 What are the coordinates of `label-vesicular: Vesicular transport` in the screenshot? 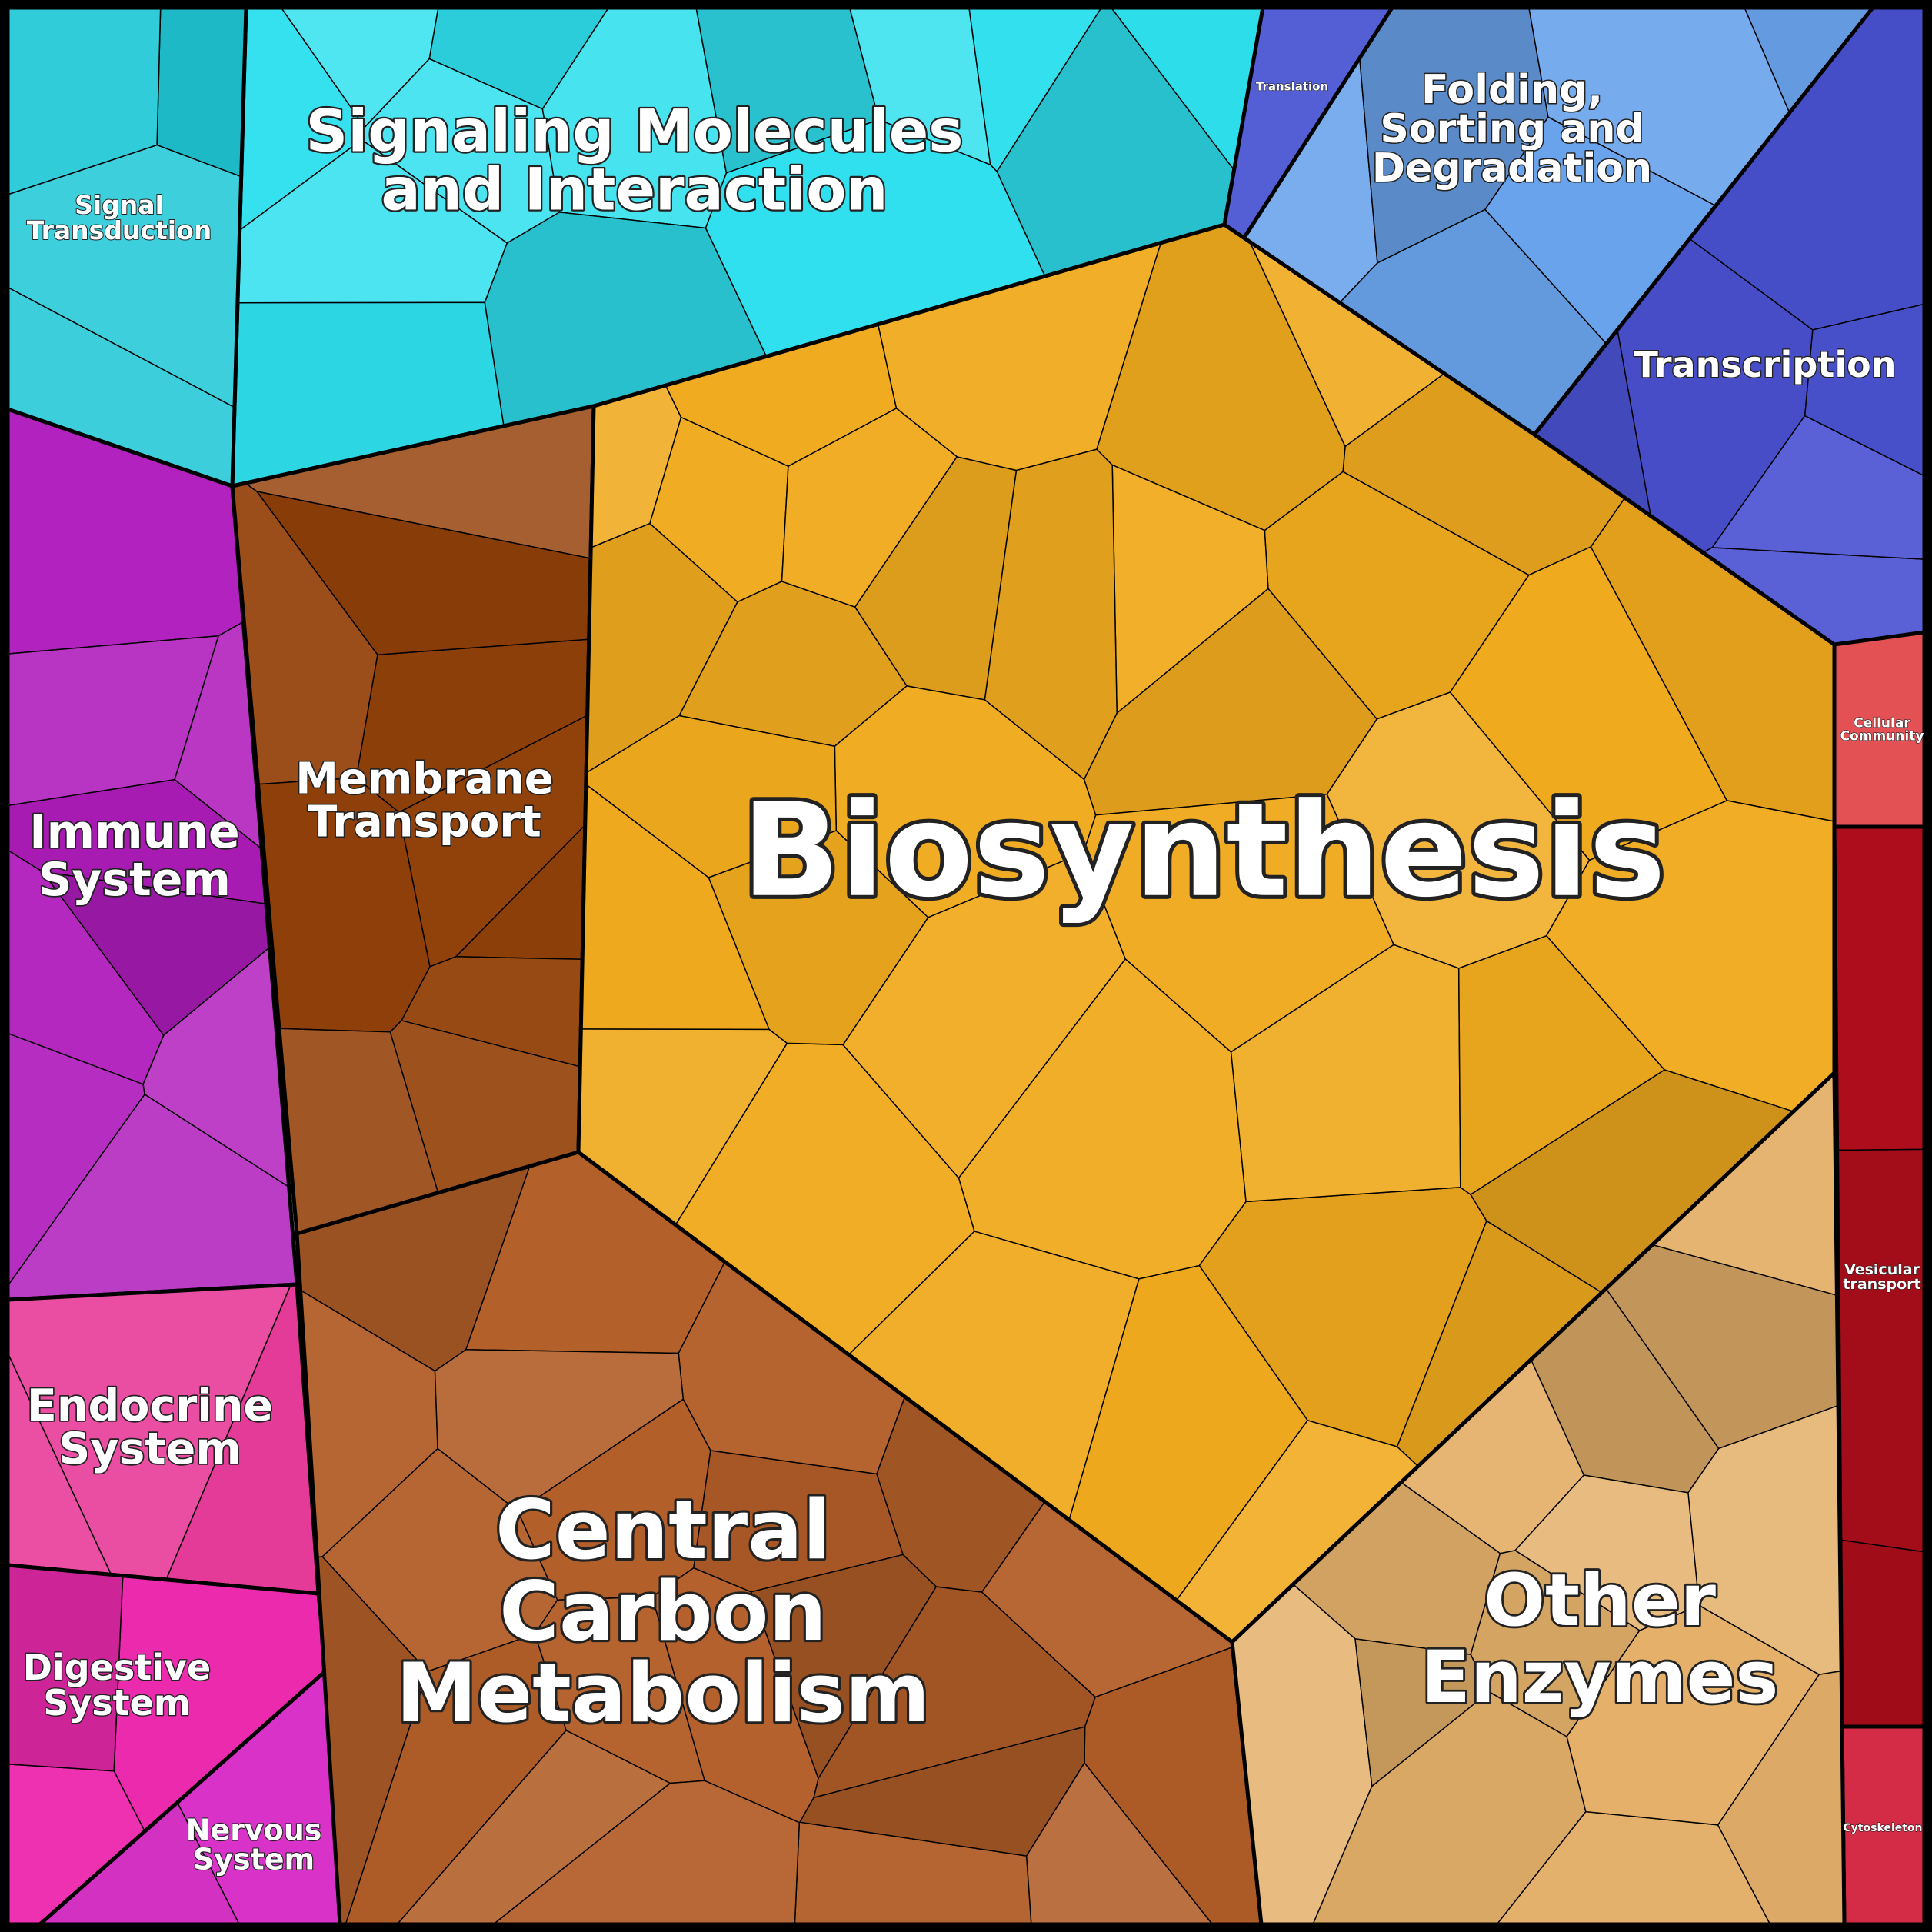 It's located at (1881, 1277).